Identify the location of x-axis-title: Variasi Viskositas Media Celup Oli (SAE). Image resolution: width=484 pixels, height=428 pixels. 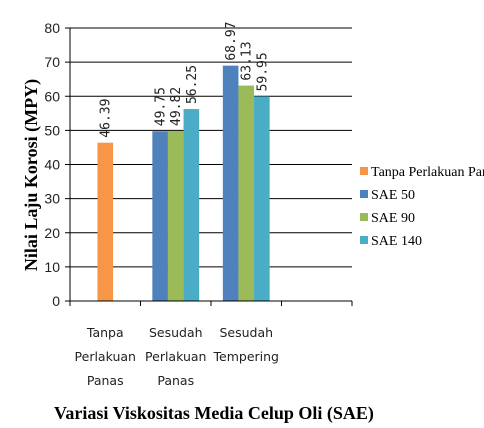
(214, 413).